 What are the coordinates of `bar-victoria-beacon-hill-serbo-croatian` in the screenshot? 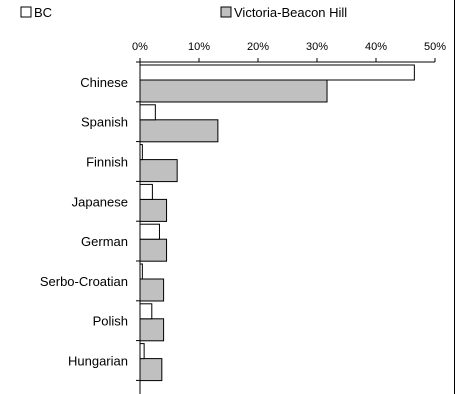 It's located at (152, 290).